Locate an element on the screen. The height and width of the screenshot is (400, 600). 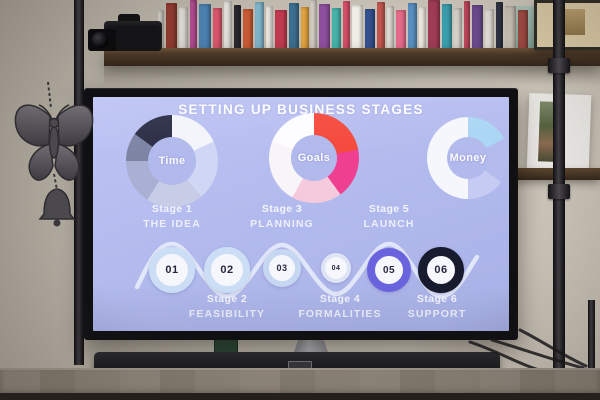
donut-label-goals: Goals is located at coordinates (314, 158).